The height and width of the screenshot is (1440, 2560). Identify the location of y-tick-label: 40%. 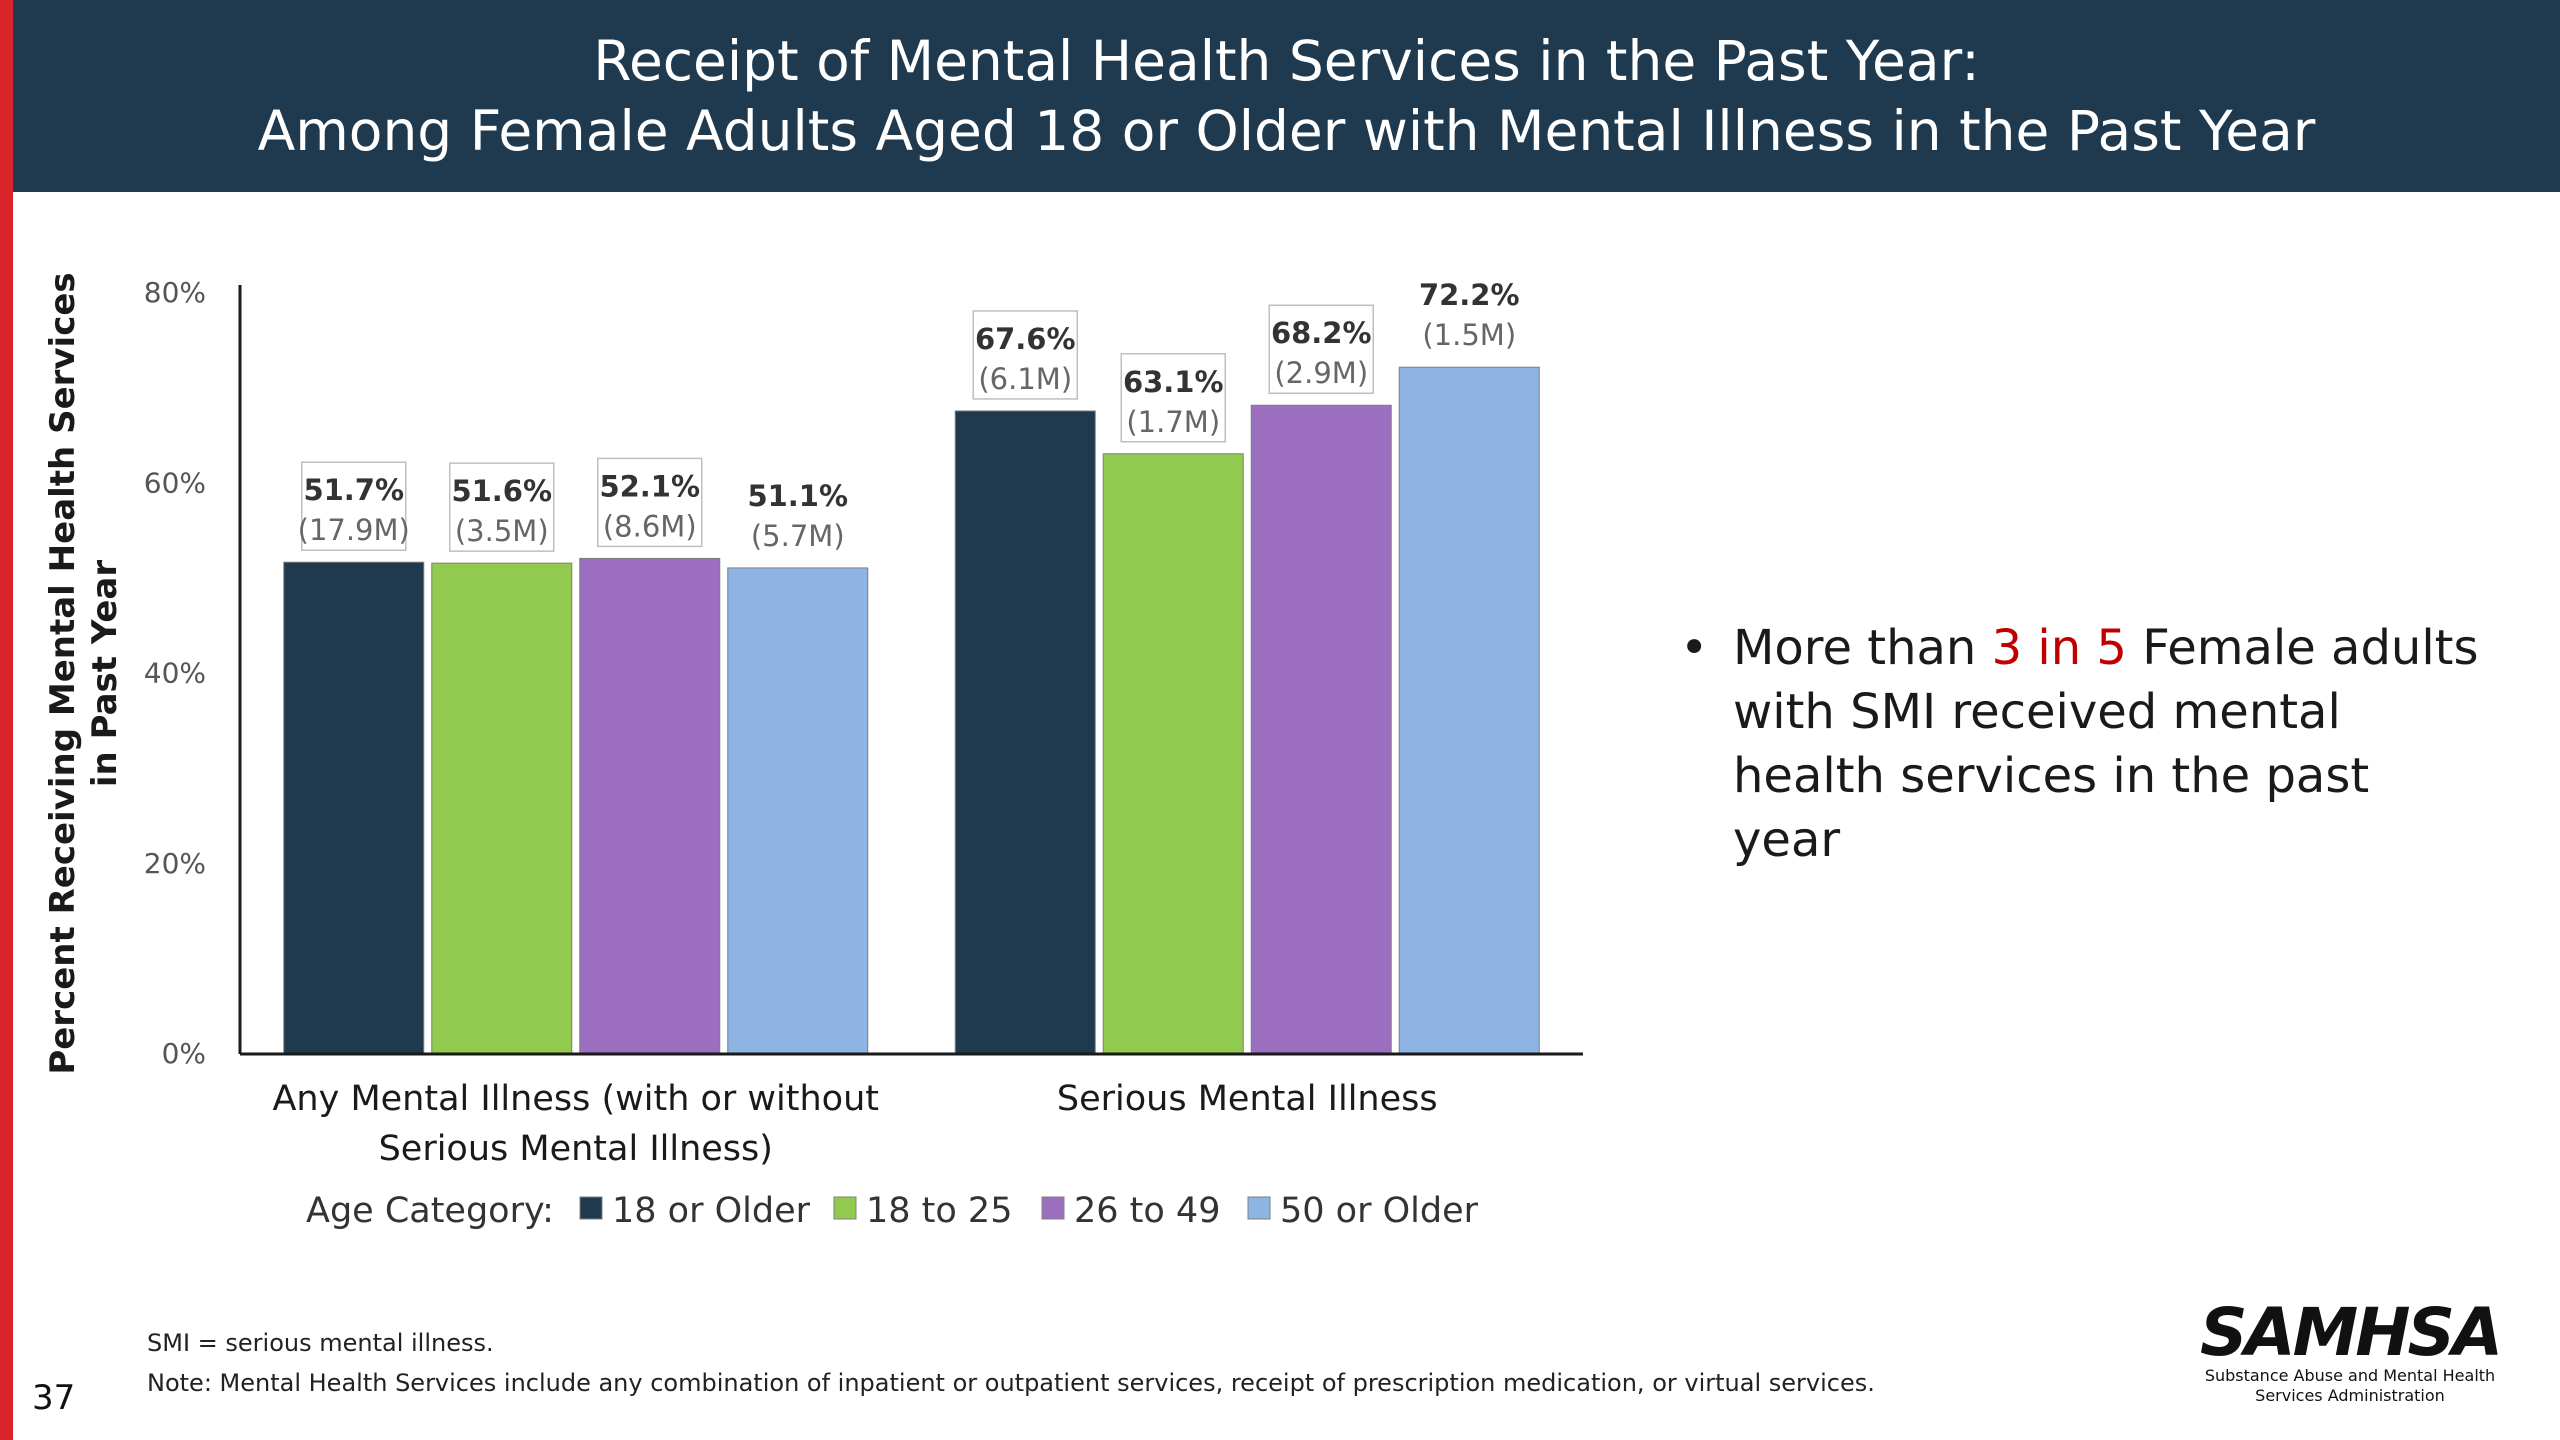
(175, 673).